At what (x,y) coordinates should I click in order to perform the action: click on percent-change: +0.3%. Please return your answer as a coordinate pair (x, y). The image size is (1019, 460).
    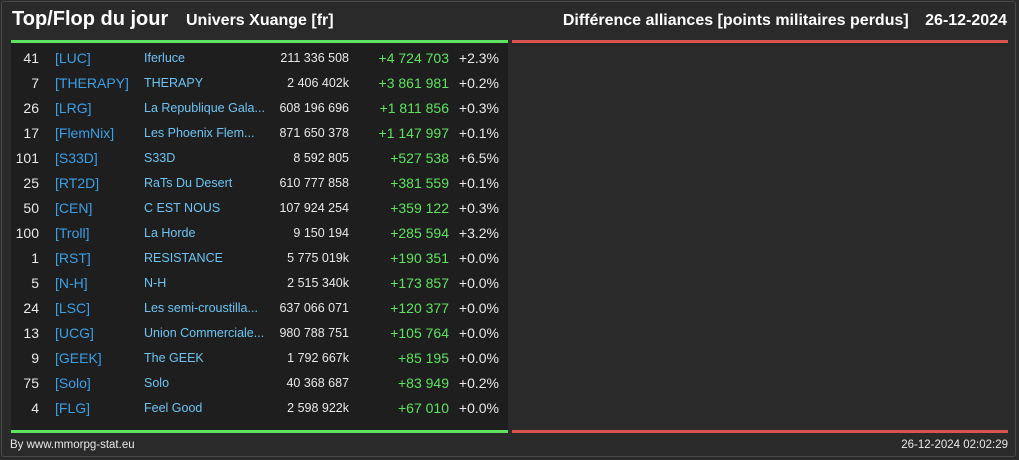
    Looking at the image, I should click on (478, 208).